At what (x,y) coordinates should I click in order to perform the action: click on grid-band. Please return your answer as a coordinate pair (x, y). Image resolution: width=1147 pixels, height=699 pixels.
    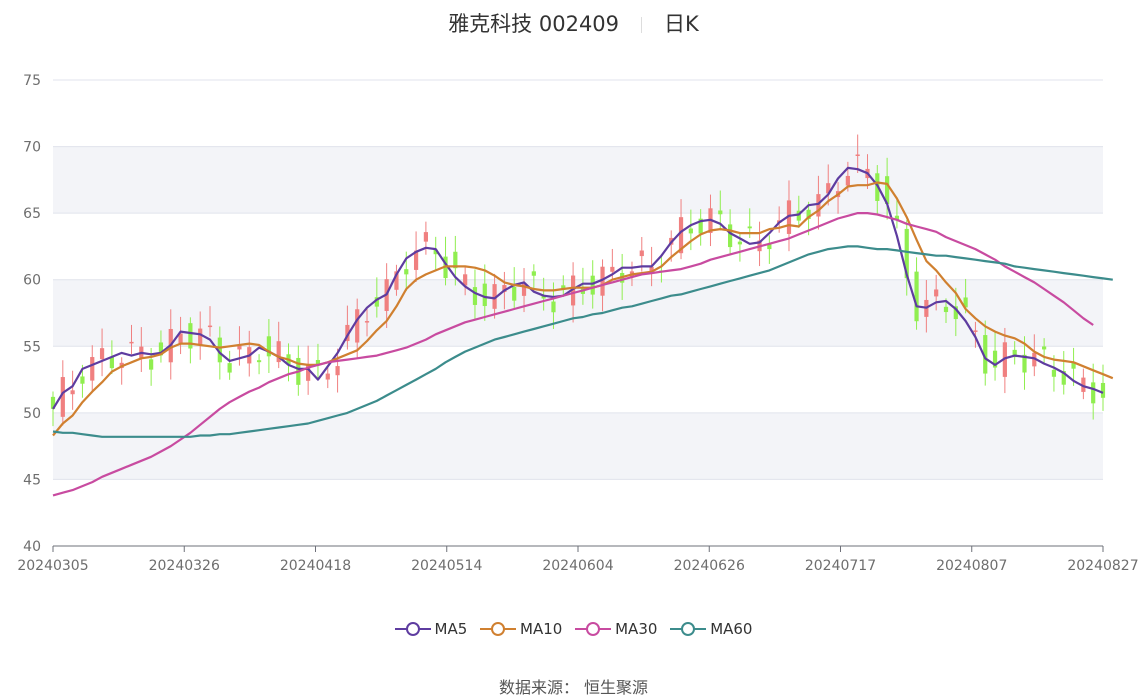
    Looking at the image, I should click on (578, 446).